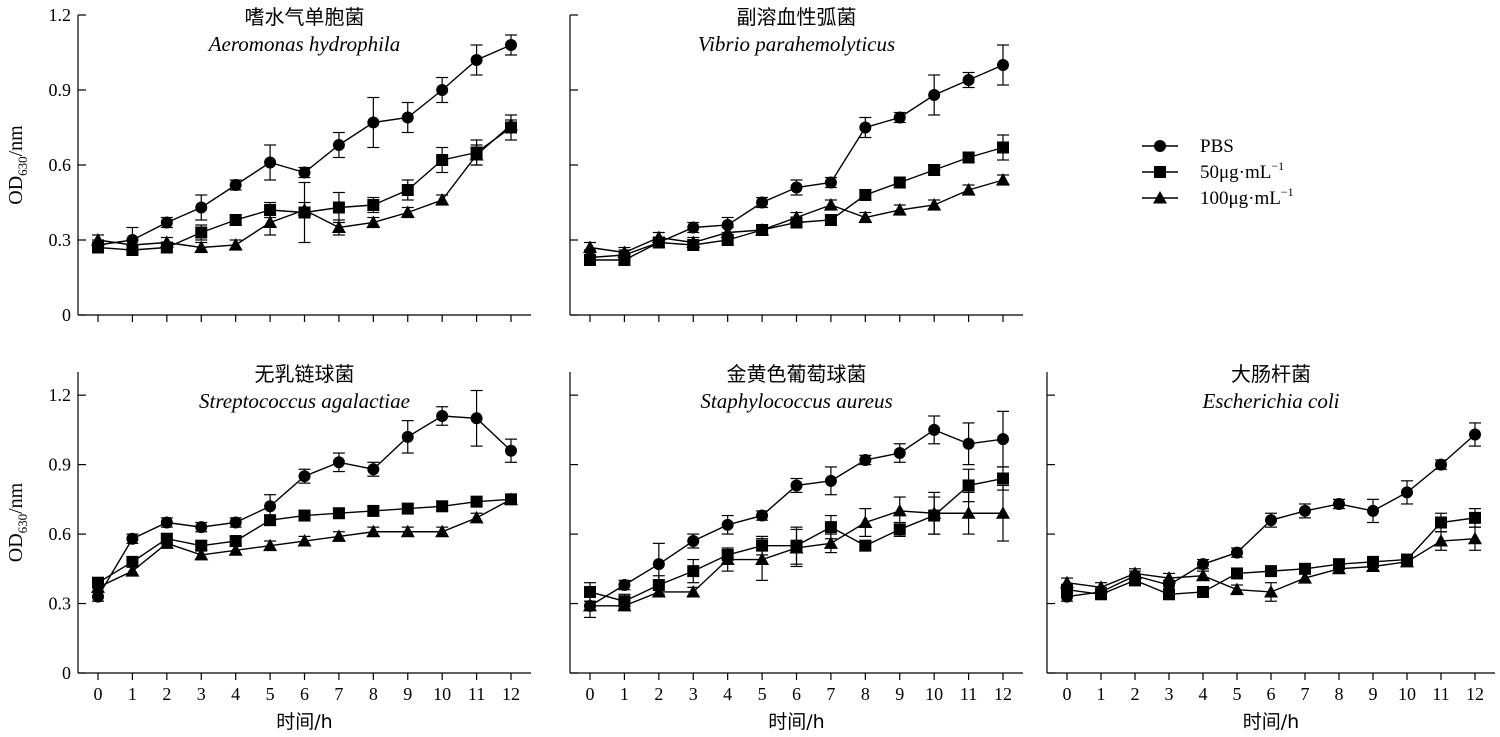 The image size is (1500, 737). I want to click on legend-label: 100μg·mL−1, so click(1247, 197).